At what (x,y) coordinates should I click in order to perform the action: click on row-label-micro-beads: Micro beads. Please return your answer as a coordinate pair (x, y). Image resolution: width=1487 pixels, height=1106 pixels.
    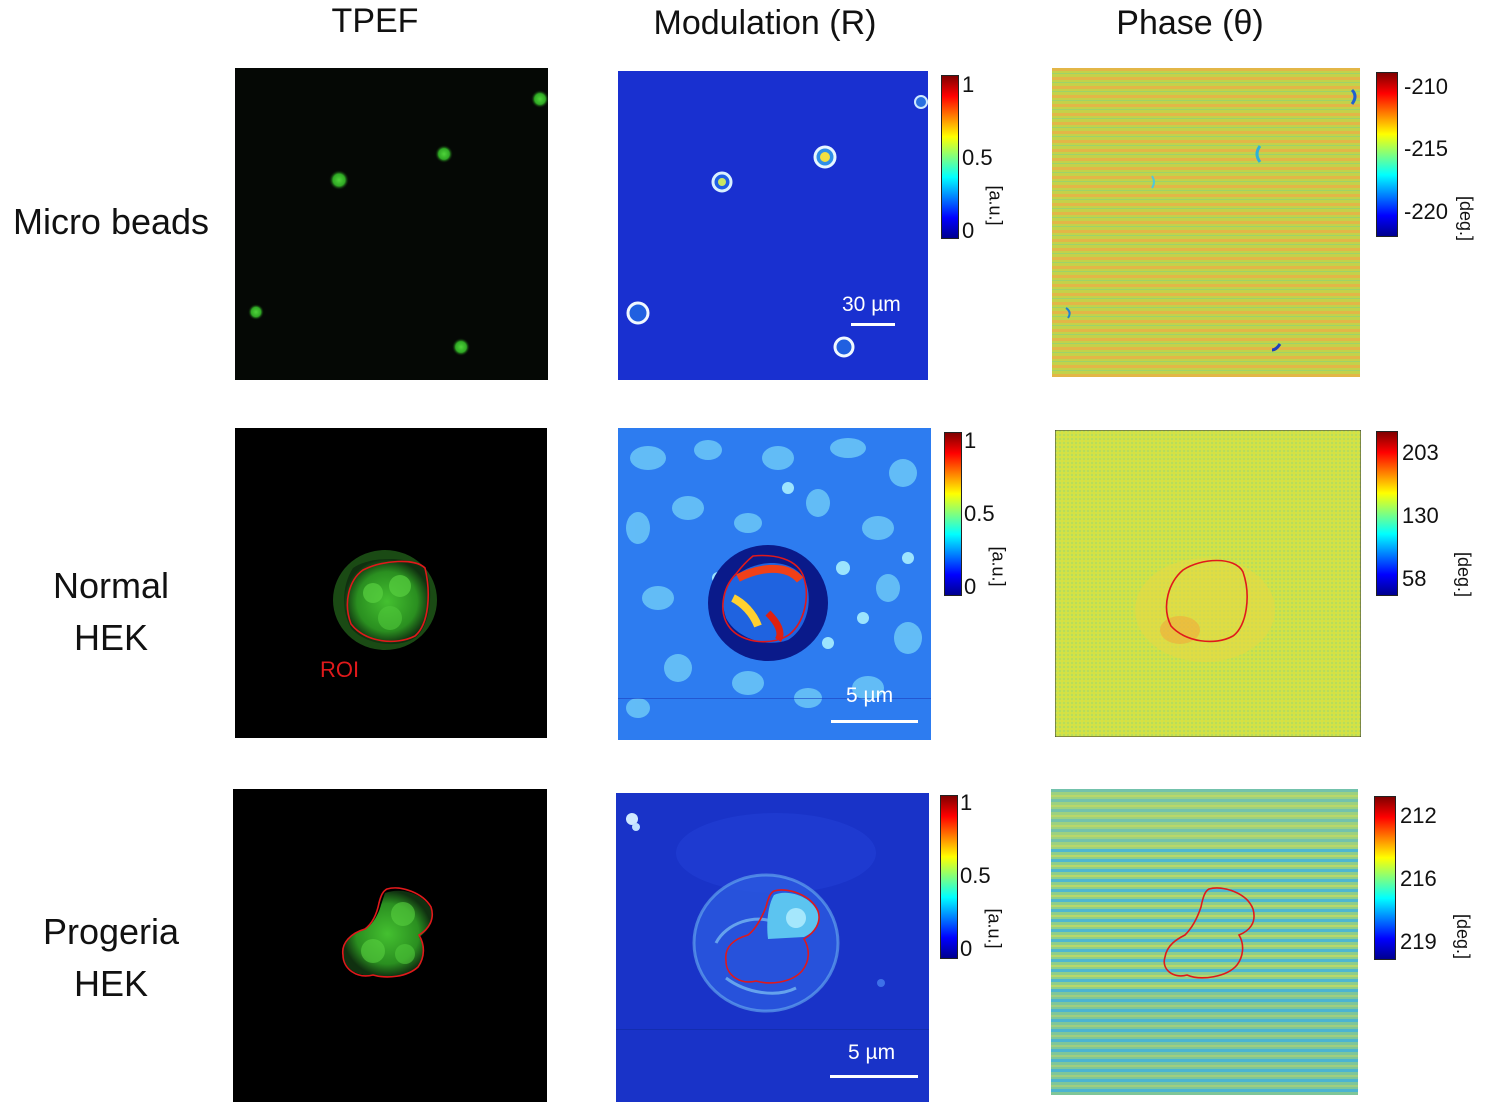
    Looking at the image, I should click on (111, 222).